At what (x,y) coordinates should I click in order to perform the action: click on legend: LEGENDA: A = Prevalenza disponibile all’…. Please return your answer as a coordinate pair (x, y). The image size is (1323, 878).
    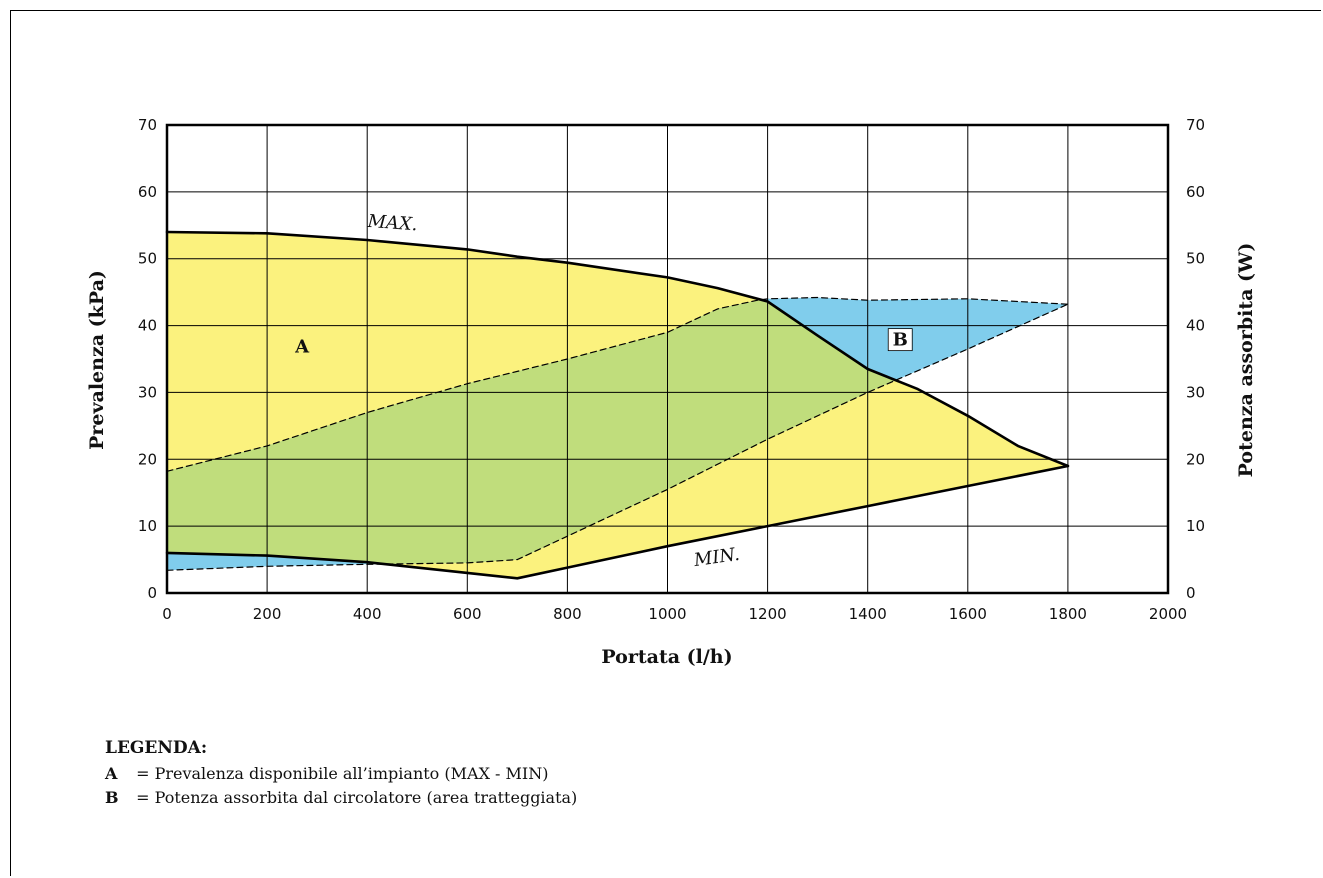
    Looking at the image, I should click on (341, 774).